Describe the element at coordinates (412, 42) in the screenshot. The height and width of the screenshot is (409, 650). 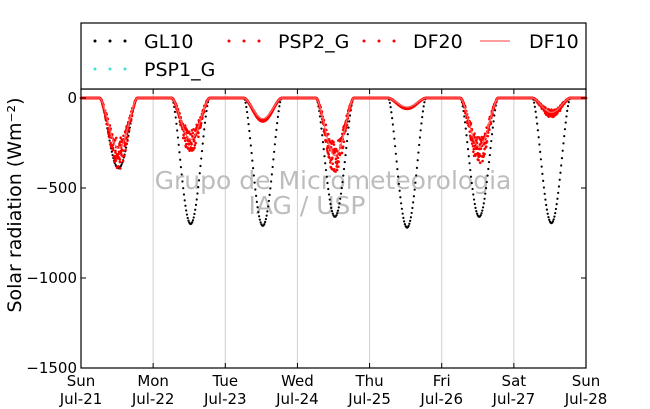
I see `legend-item-df20: DF20` at that location.